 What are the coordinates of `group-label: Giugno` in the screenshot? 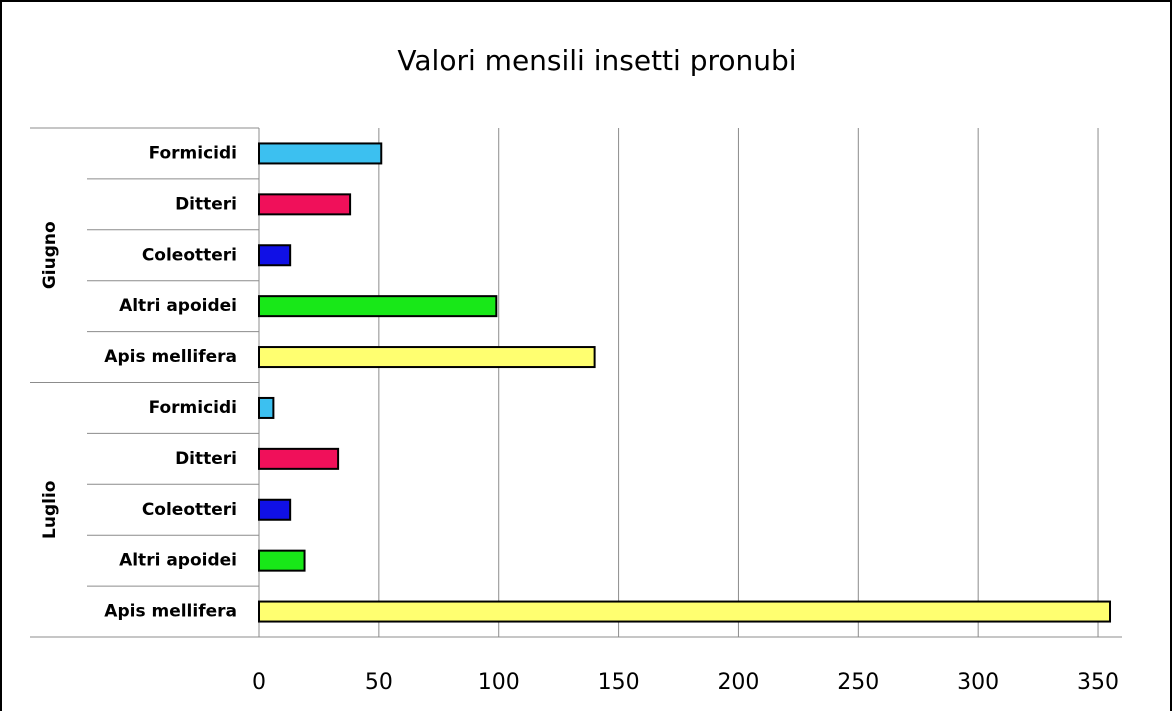 It's located at (50, 255).